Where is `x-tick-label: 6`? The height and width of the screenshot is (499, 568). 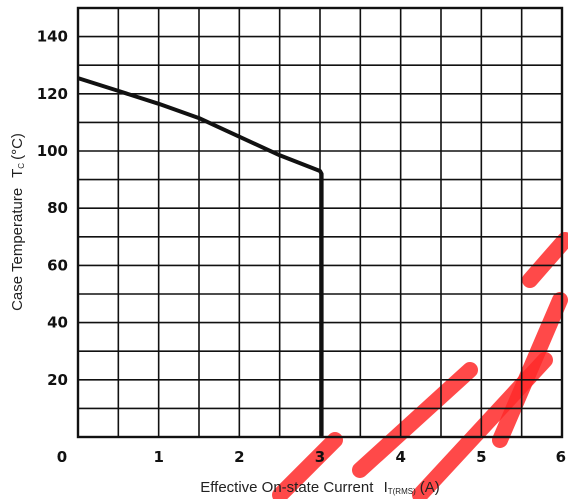
x-tick-label: 6 is located at coordinates (561, 457).